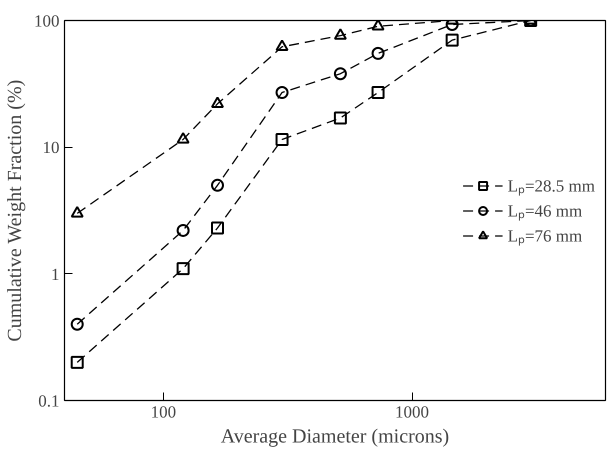 The image size is (615, 450). Describe the element at coordinates (551, 186) in the screenshot. I see `legend-label: Lₚ=28.5 mm` at that location.